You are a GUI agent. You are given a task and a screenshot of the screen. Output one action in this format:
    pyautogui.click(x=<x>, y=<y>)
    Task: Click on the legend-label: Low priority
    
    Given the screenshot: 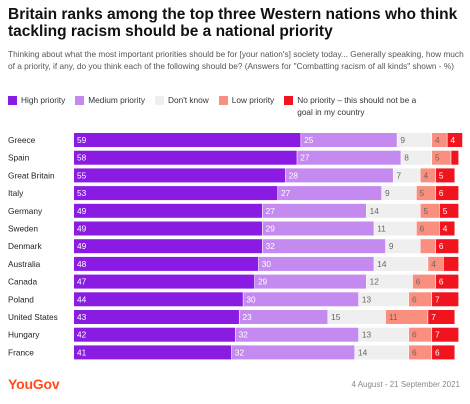 What is the action you would take?
    pyautogui.click(x=253, y=100)
    